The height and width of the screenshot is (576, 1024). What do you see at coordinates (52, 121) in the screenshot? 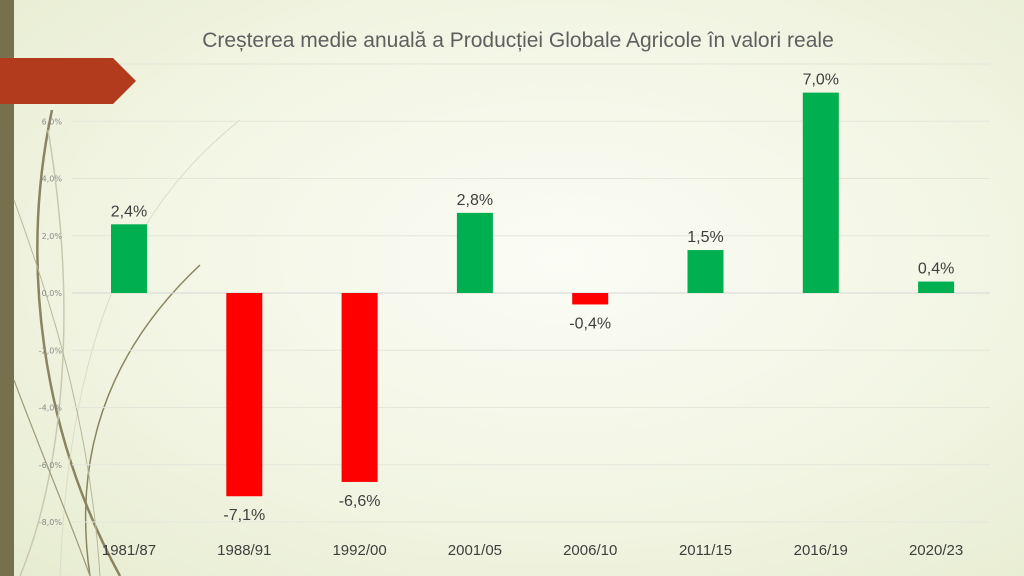
I see `y-tick-label: 6,0%` at bounding box center [52, 121].